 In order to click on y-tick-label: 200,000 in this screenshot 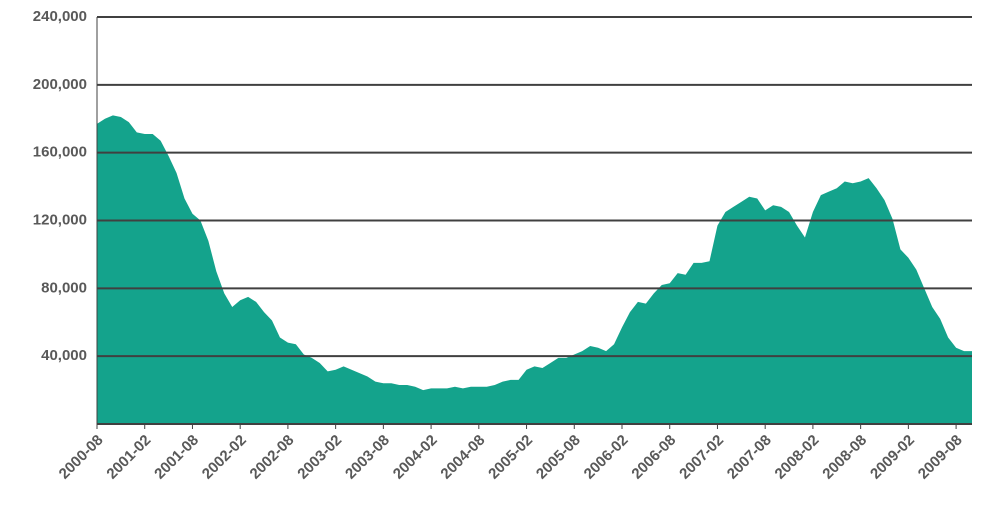, I will do `click(60, 84)`.